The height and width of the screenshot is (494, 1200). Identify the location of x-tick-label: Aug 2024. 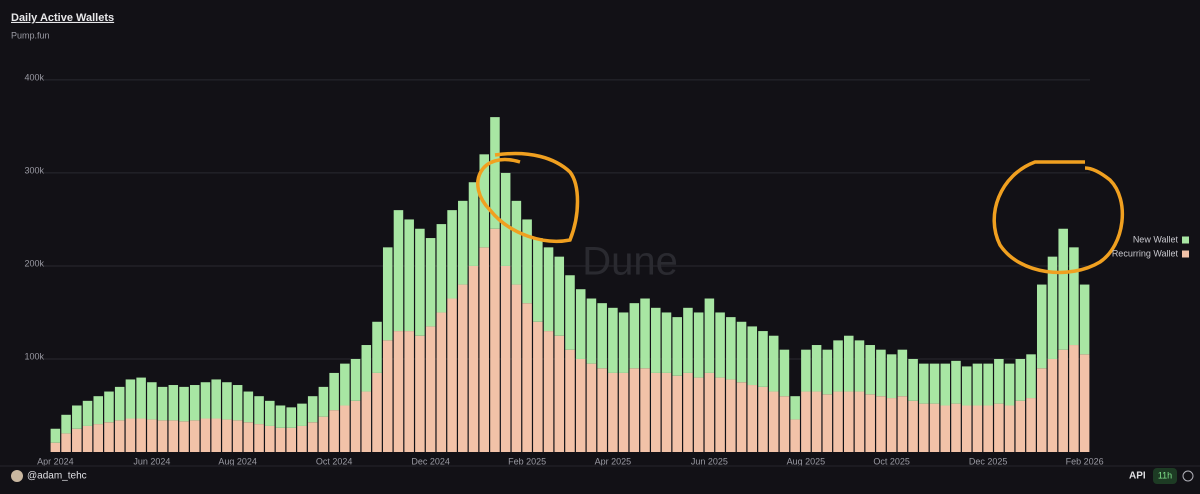
(237, 461).